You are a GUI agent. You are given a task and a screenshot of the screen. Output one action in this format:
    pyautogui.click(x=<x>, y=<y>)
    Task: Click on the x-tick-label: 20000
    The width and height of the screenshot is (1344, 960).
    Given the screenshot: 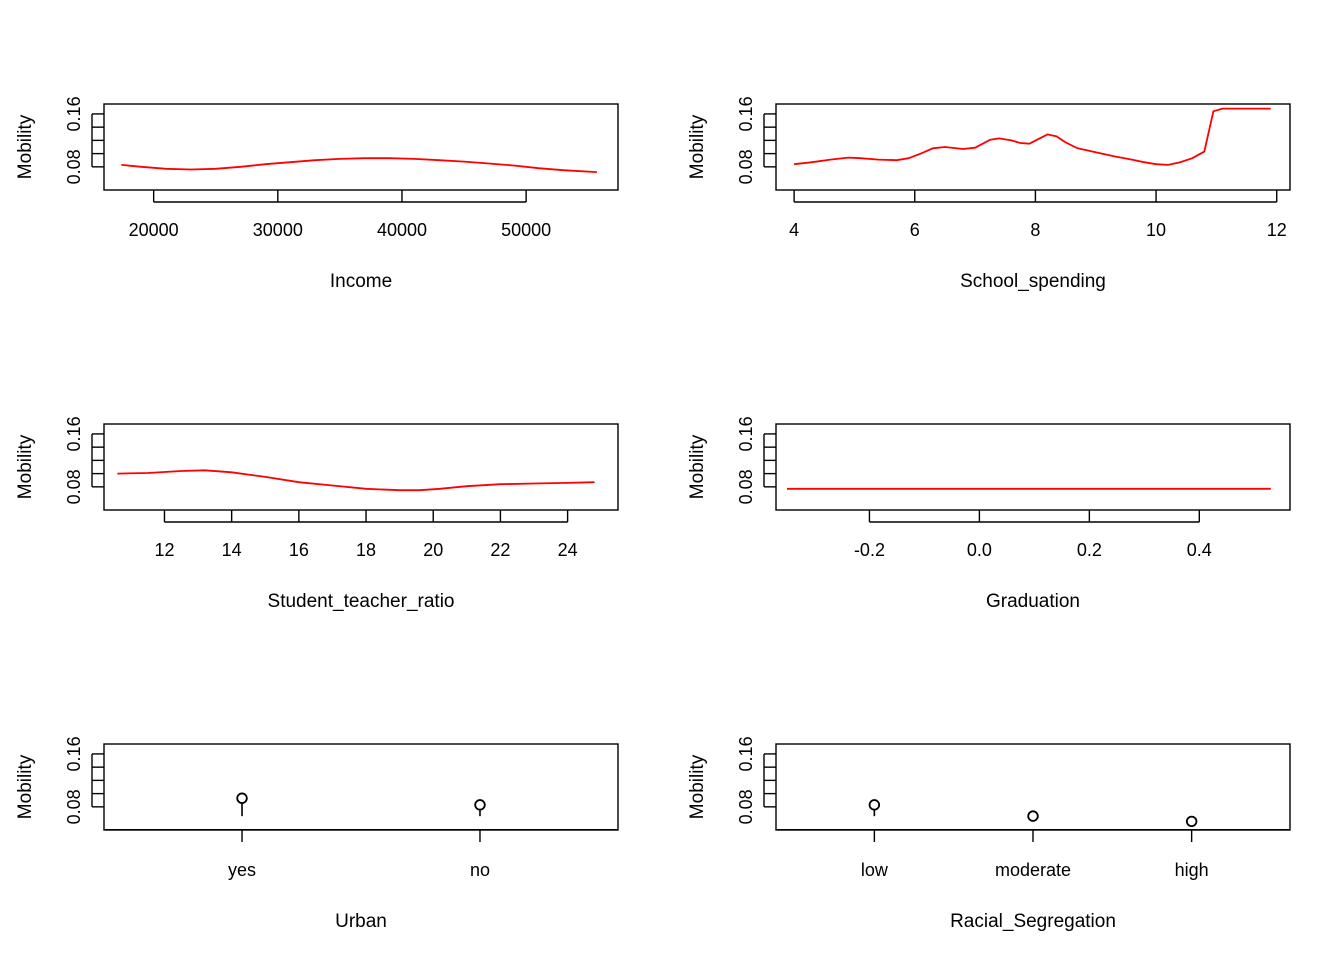 What is the action you would take?
    pyautogui.click(x=154, y=230)
    